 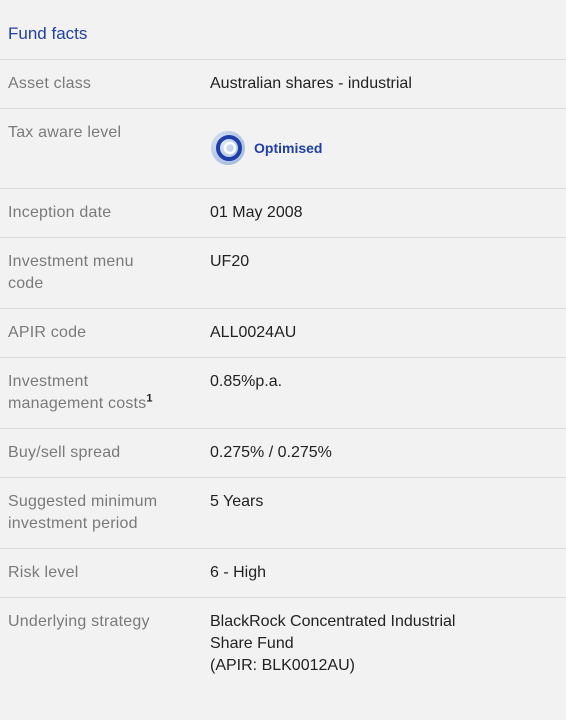 I want to click on title: Fund facts, so click(x=283, y=30).